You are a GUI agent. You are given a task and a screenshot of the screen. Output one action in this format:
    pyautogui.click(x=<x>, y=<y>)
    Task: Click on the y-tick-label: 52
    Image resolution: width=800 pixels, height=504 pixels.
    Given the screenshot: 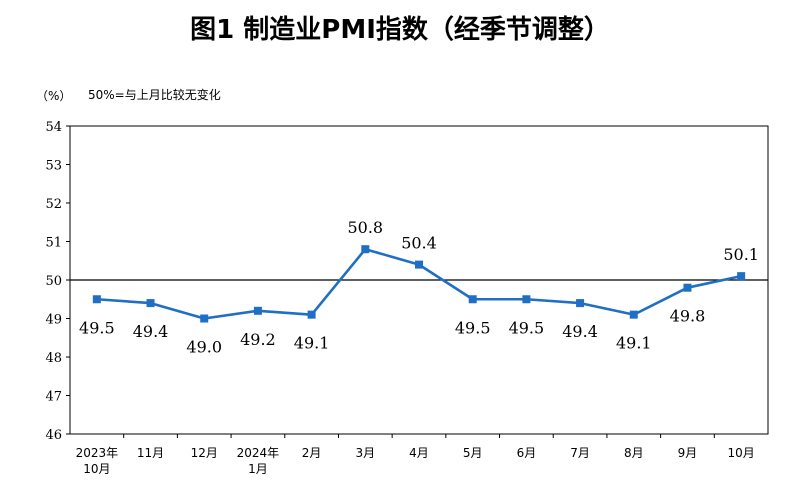 What is the action you would take?
    pyautogui.click(x=53, y=204)
    